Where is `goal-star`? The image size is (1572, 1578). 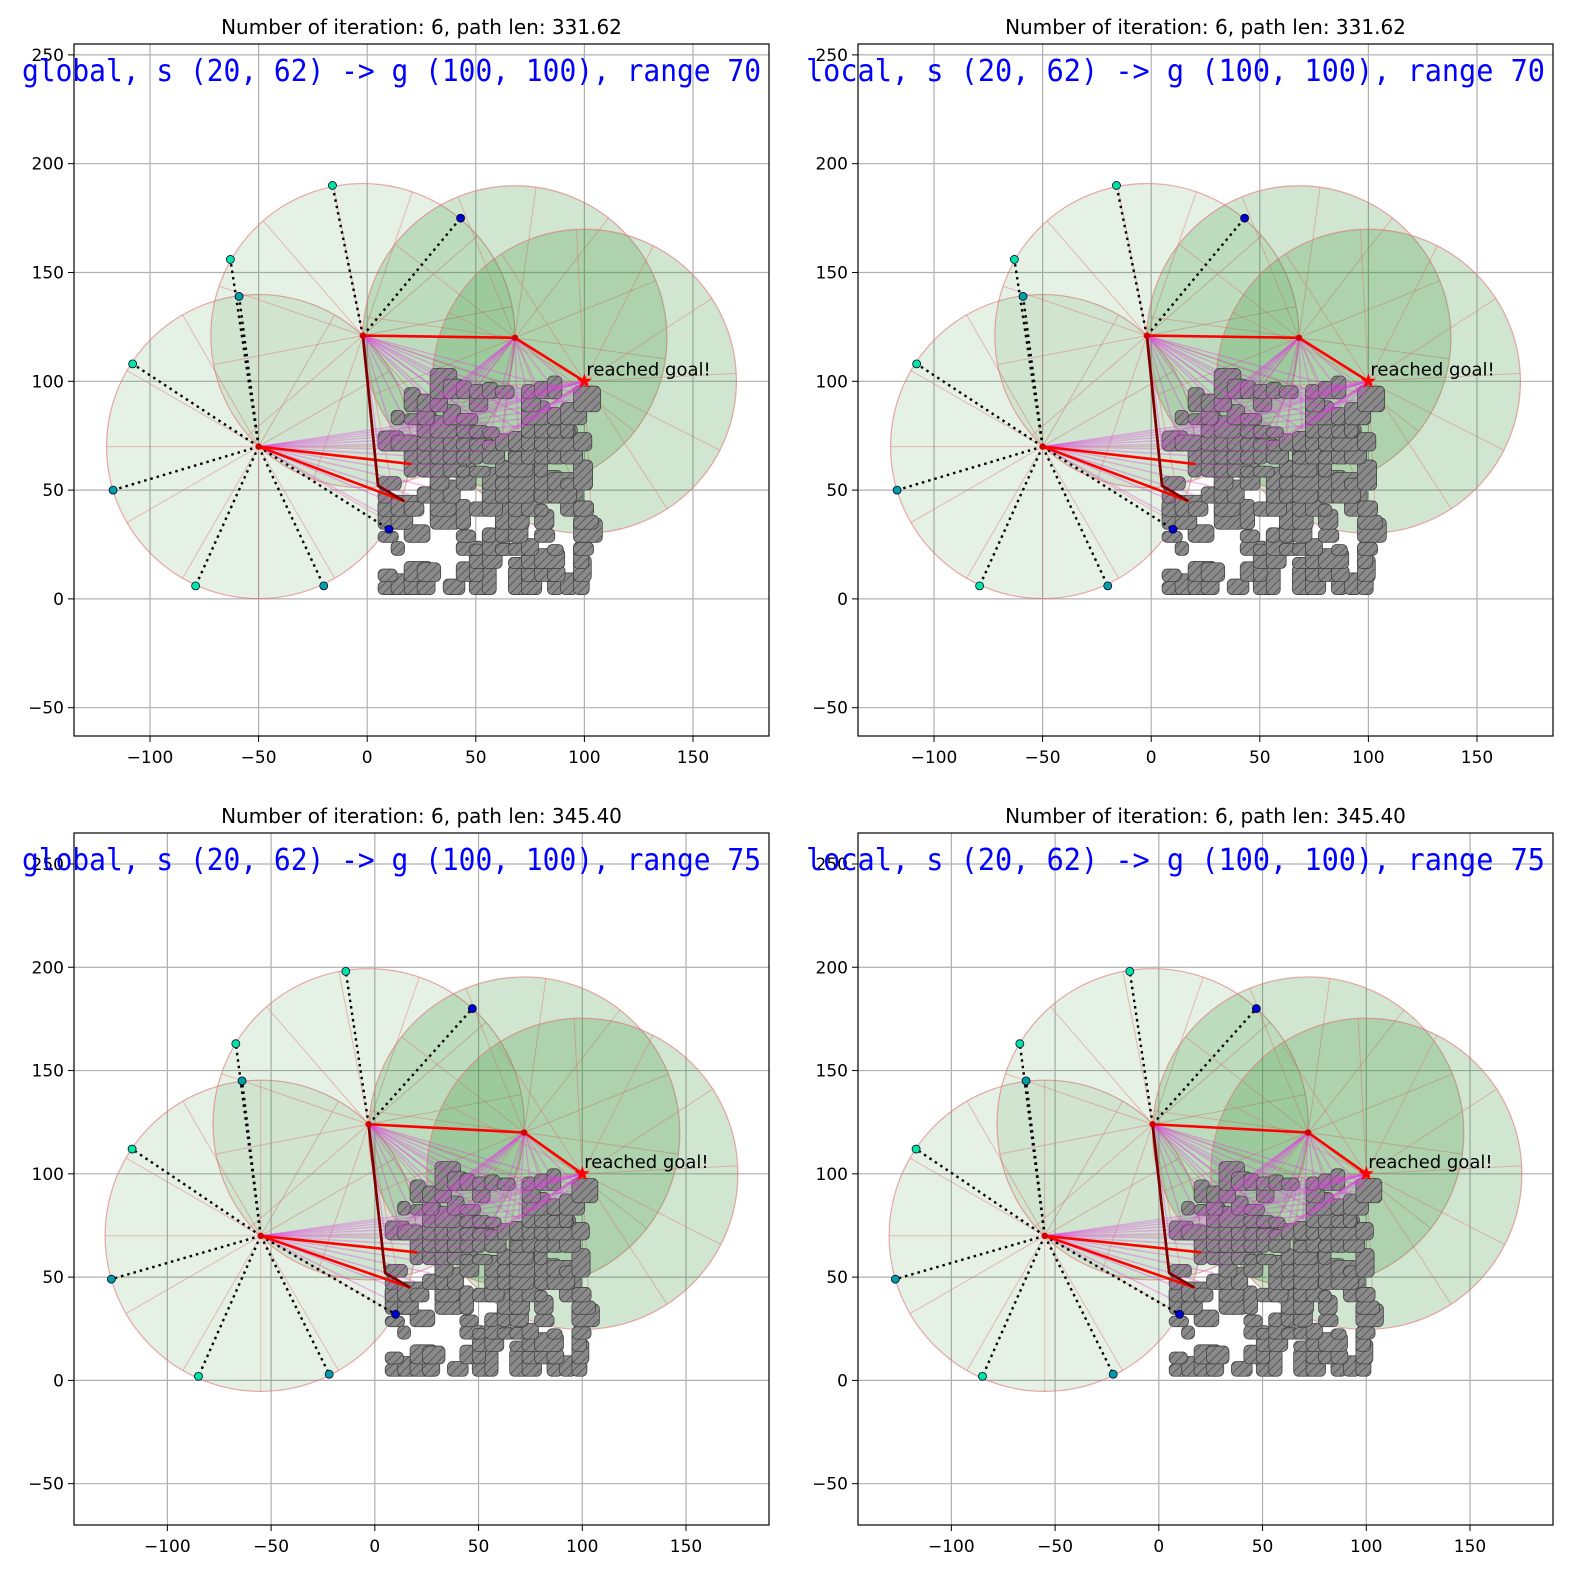 goal-star is located at coordinates (582, 1173).